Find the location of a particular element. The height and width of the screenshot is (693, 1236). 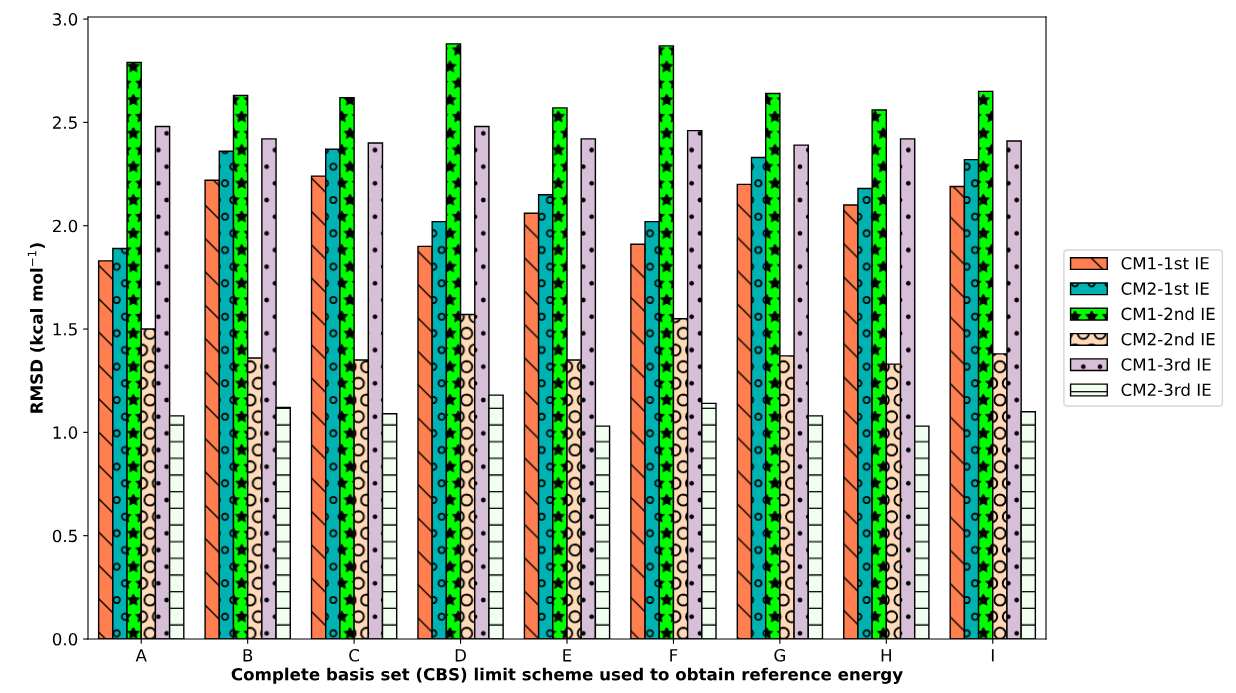

x-axis-title: Complete basis set (CBS) limit scheme used to obtain reference energy is located at coordinates (567, 675).